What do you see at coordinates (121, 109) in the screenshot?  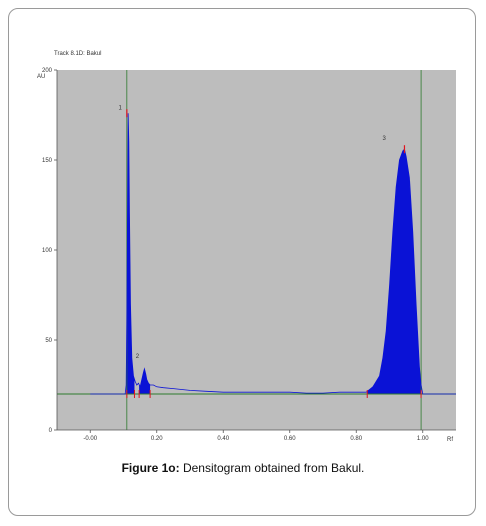 I see `peak-label-1: 1` at bounding box center [121, 109].